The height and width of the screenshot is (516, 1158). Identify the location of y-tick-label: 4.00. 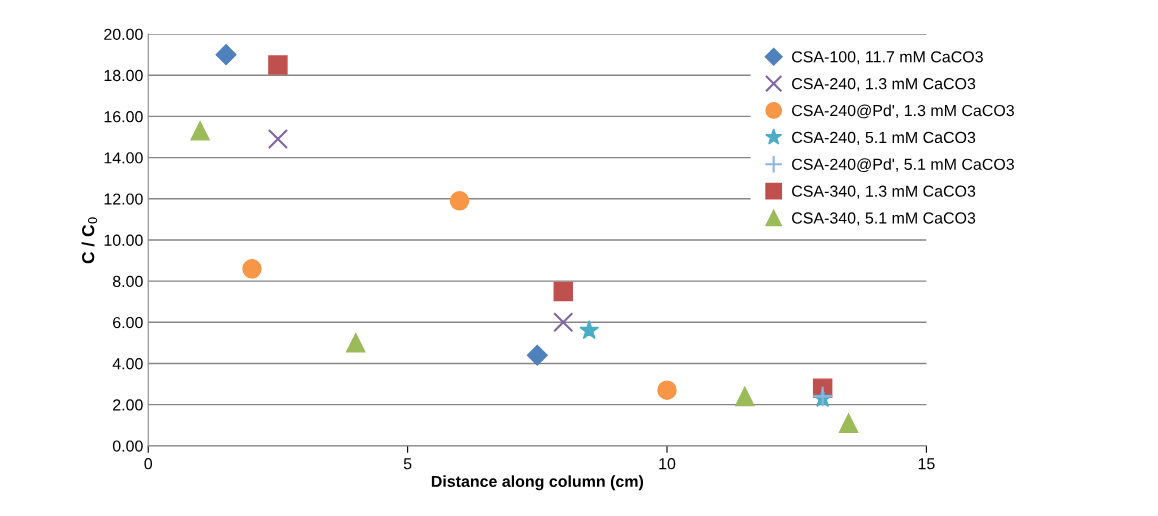
(127, 364).